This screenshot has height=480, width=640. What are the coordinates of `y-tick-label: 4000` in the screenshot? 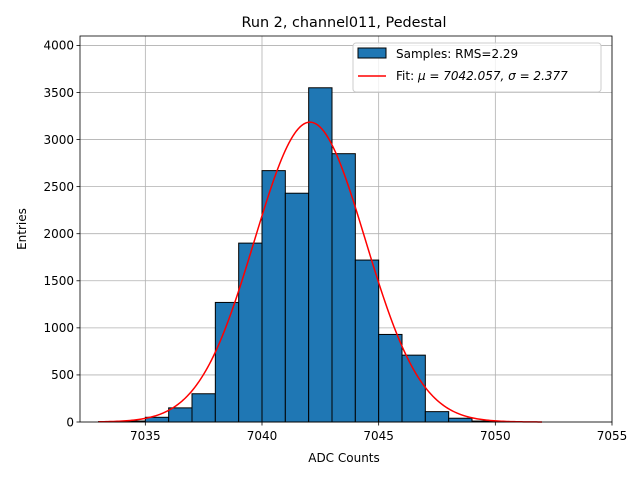 It's located at (58, 46).